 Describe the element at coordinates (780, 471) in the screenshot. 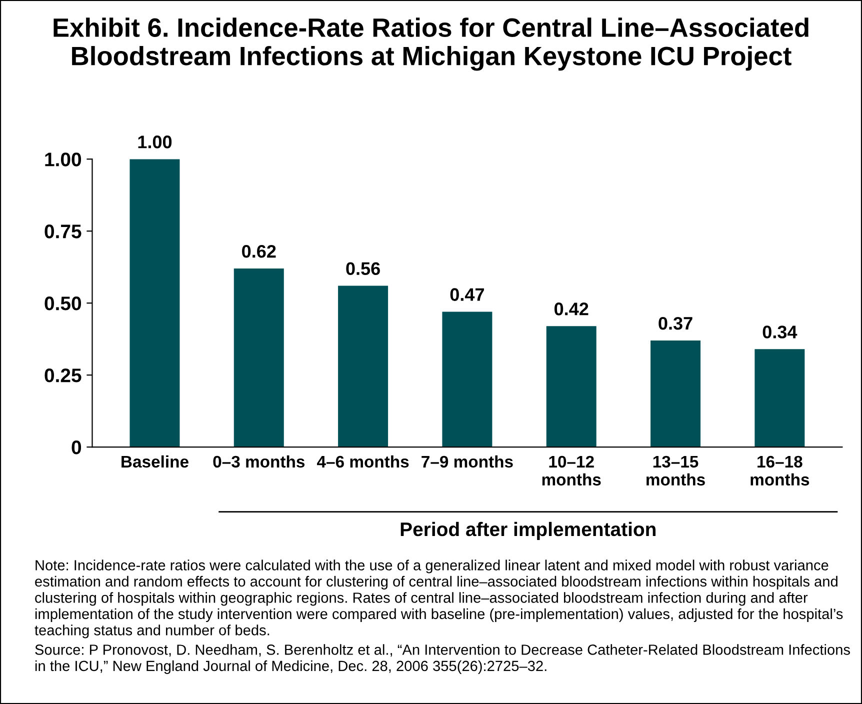

I see `x-tick-label: 16–18 months` at that location.